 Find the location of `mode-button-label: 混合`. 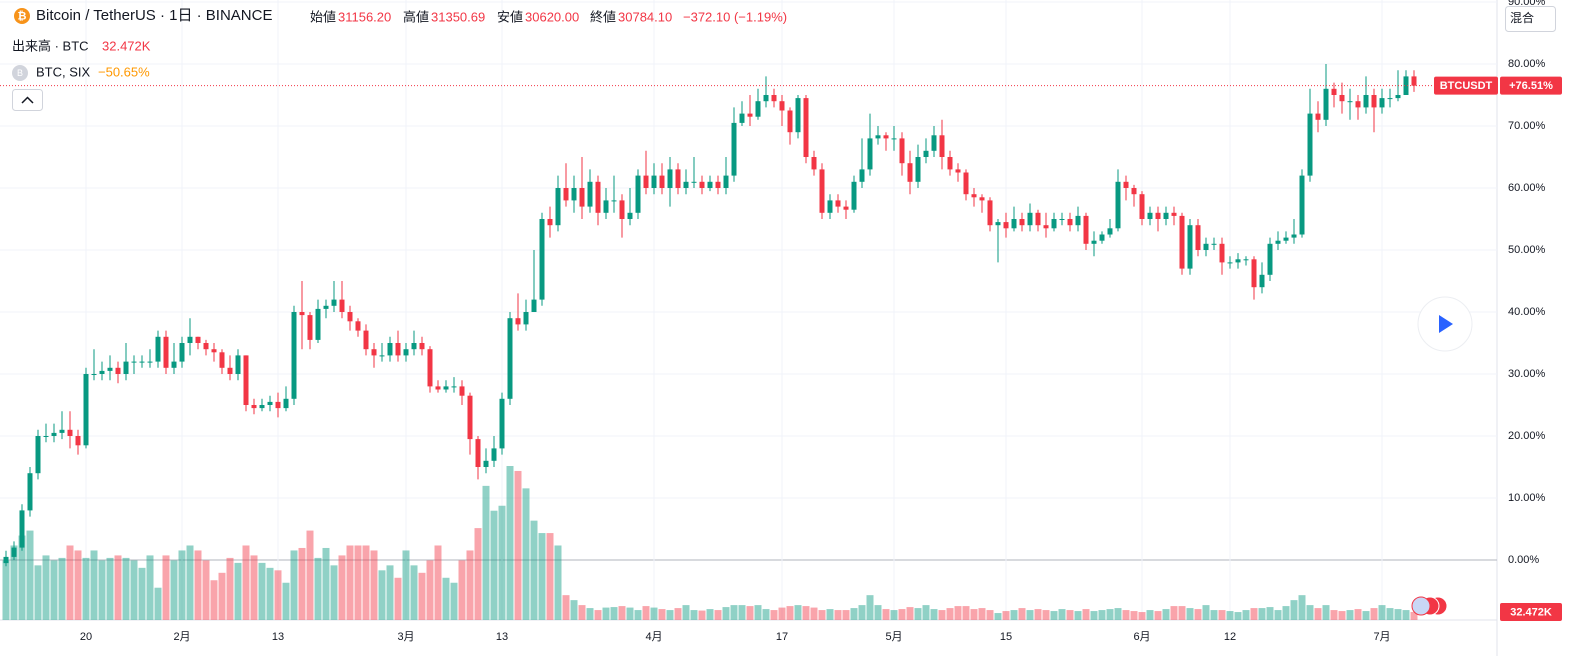

mode-button-label: 混合 is located at coordinates (1522, 17).